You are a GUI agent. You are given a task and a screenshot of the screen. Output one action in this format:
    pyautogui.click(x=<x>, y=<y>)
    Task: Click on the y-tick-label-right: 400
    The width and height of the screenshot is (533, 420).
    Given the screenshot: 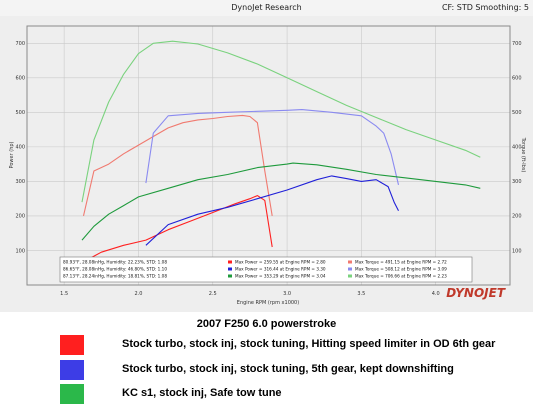 What is the action you would take?
    pyautogui.click(x=517, y=148)
    